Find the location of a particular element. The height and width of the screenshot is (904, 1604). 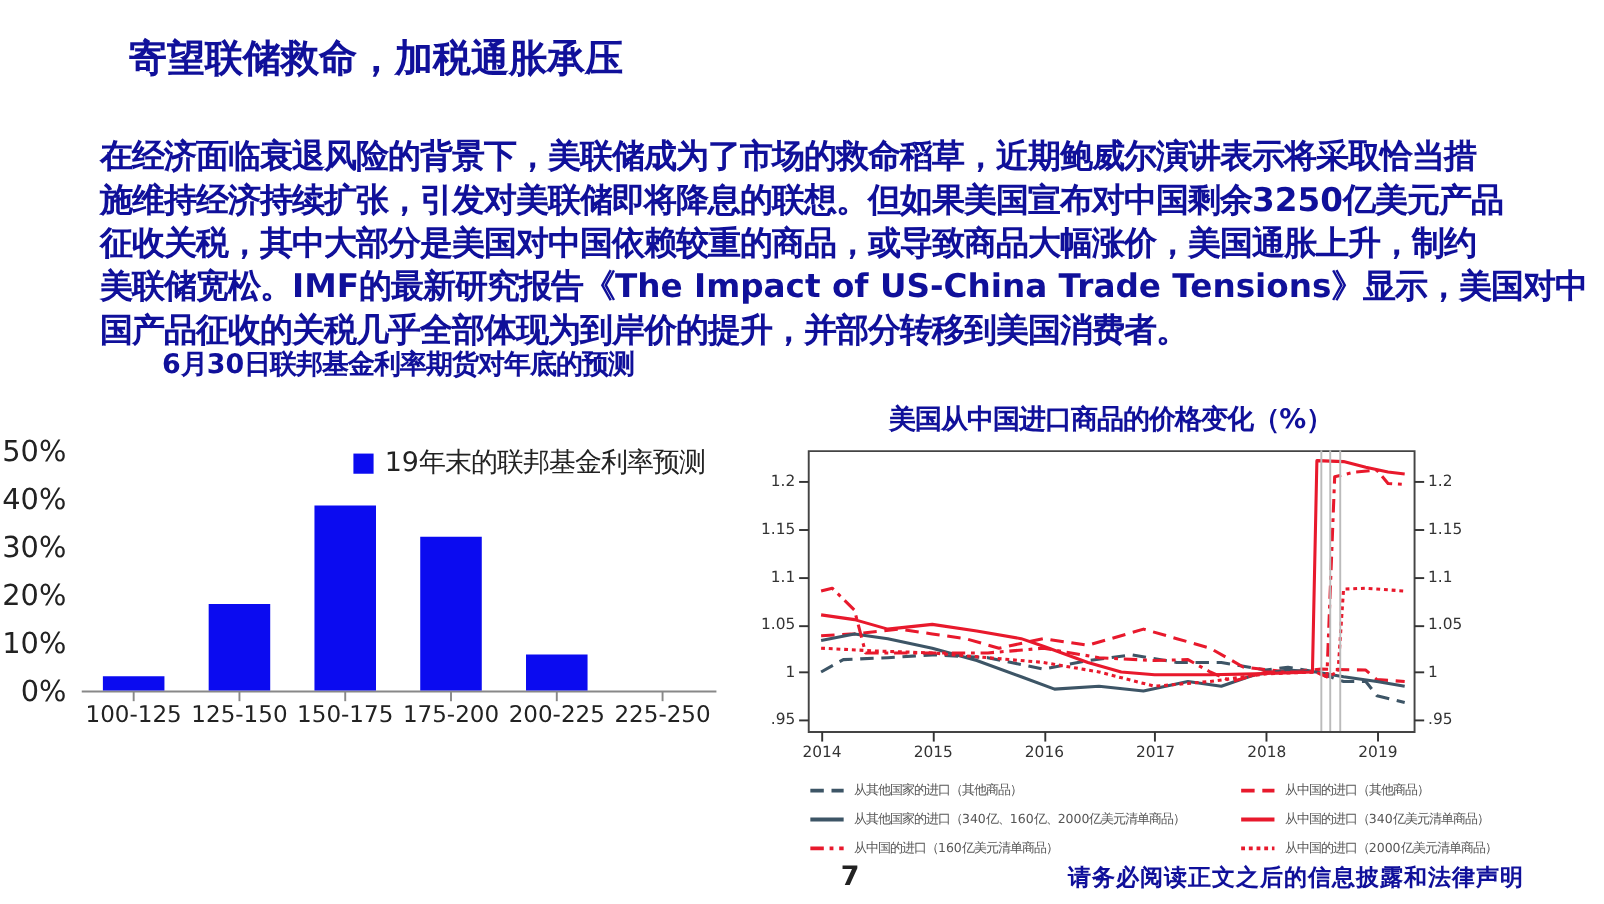

y-tick-label: 1.15 is located at coordinates (778, 529).